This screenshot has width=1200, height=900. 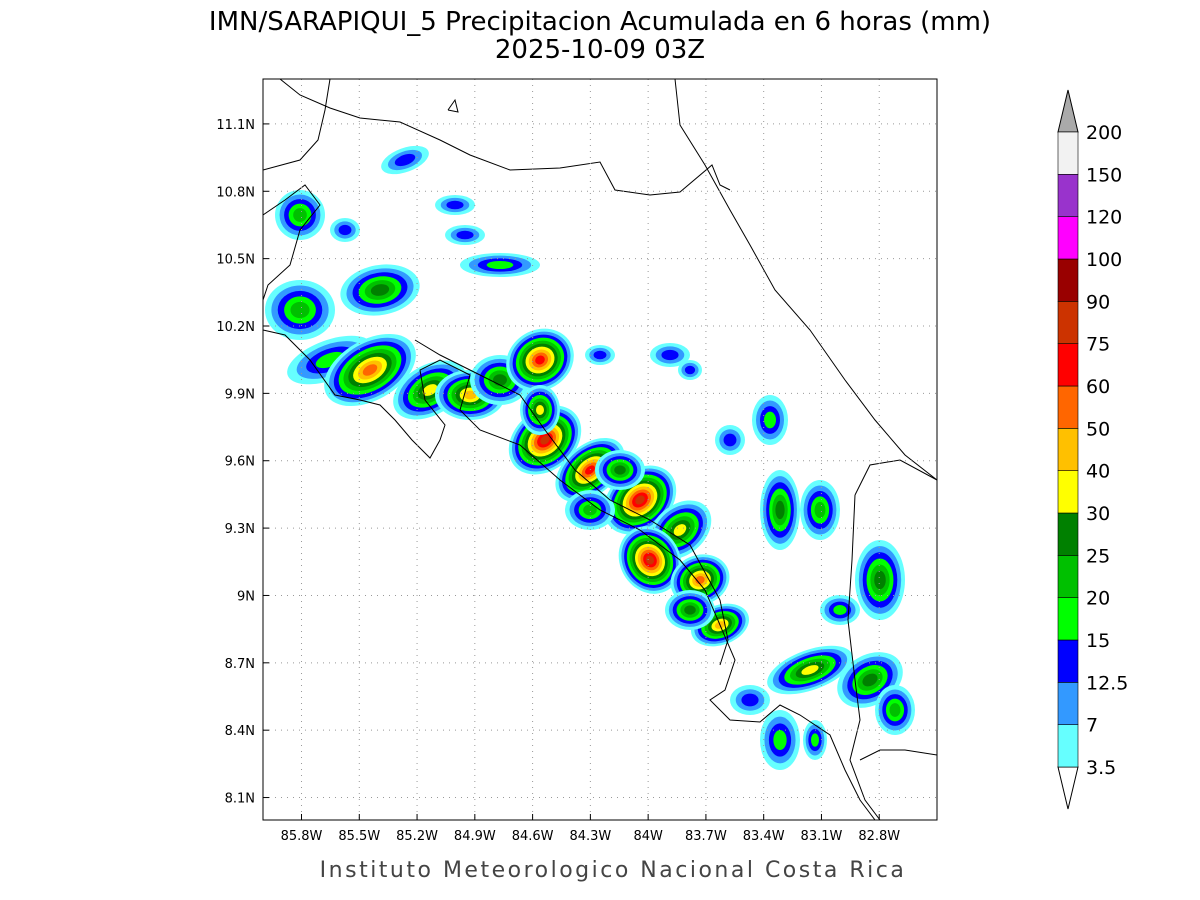 I want to click on colorbar-label: 200, so click(x=1104, y=133).